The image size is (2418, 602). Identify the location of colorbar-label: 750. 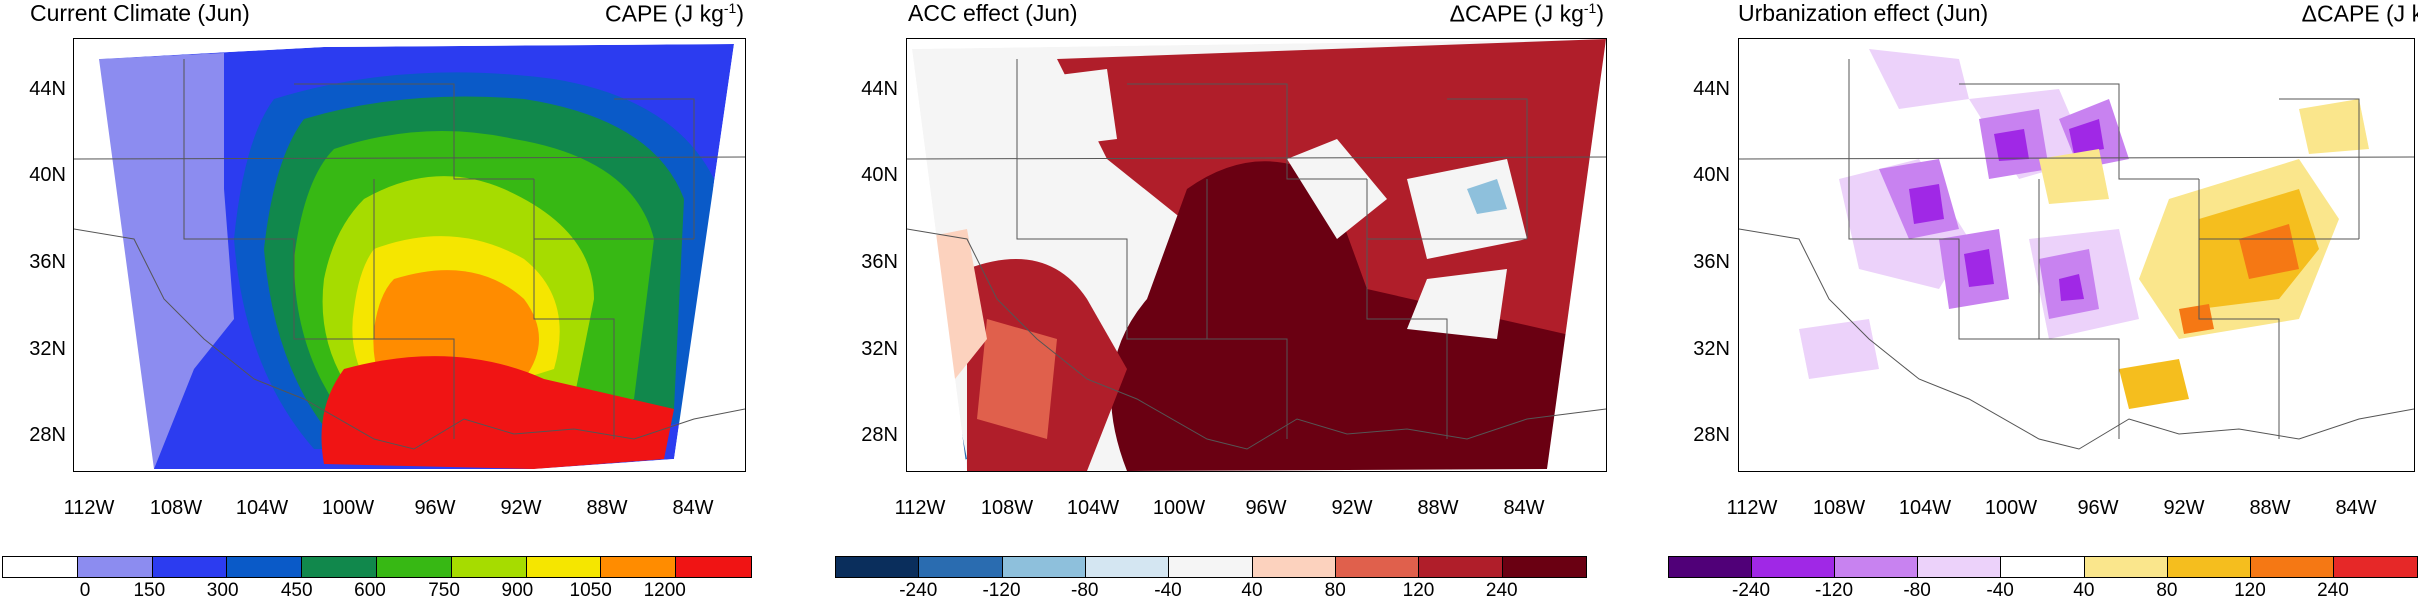
(444, 590).